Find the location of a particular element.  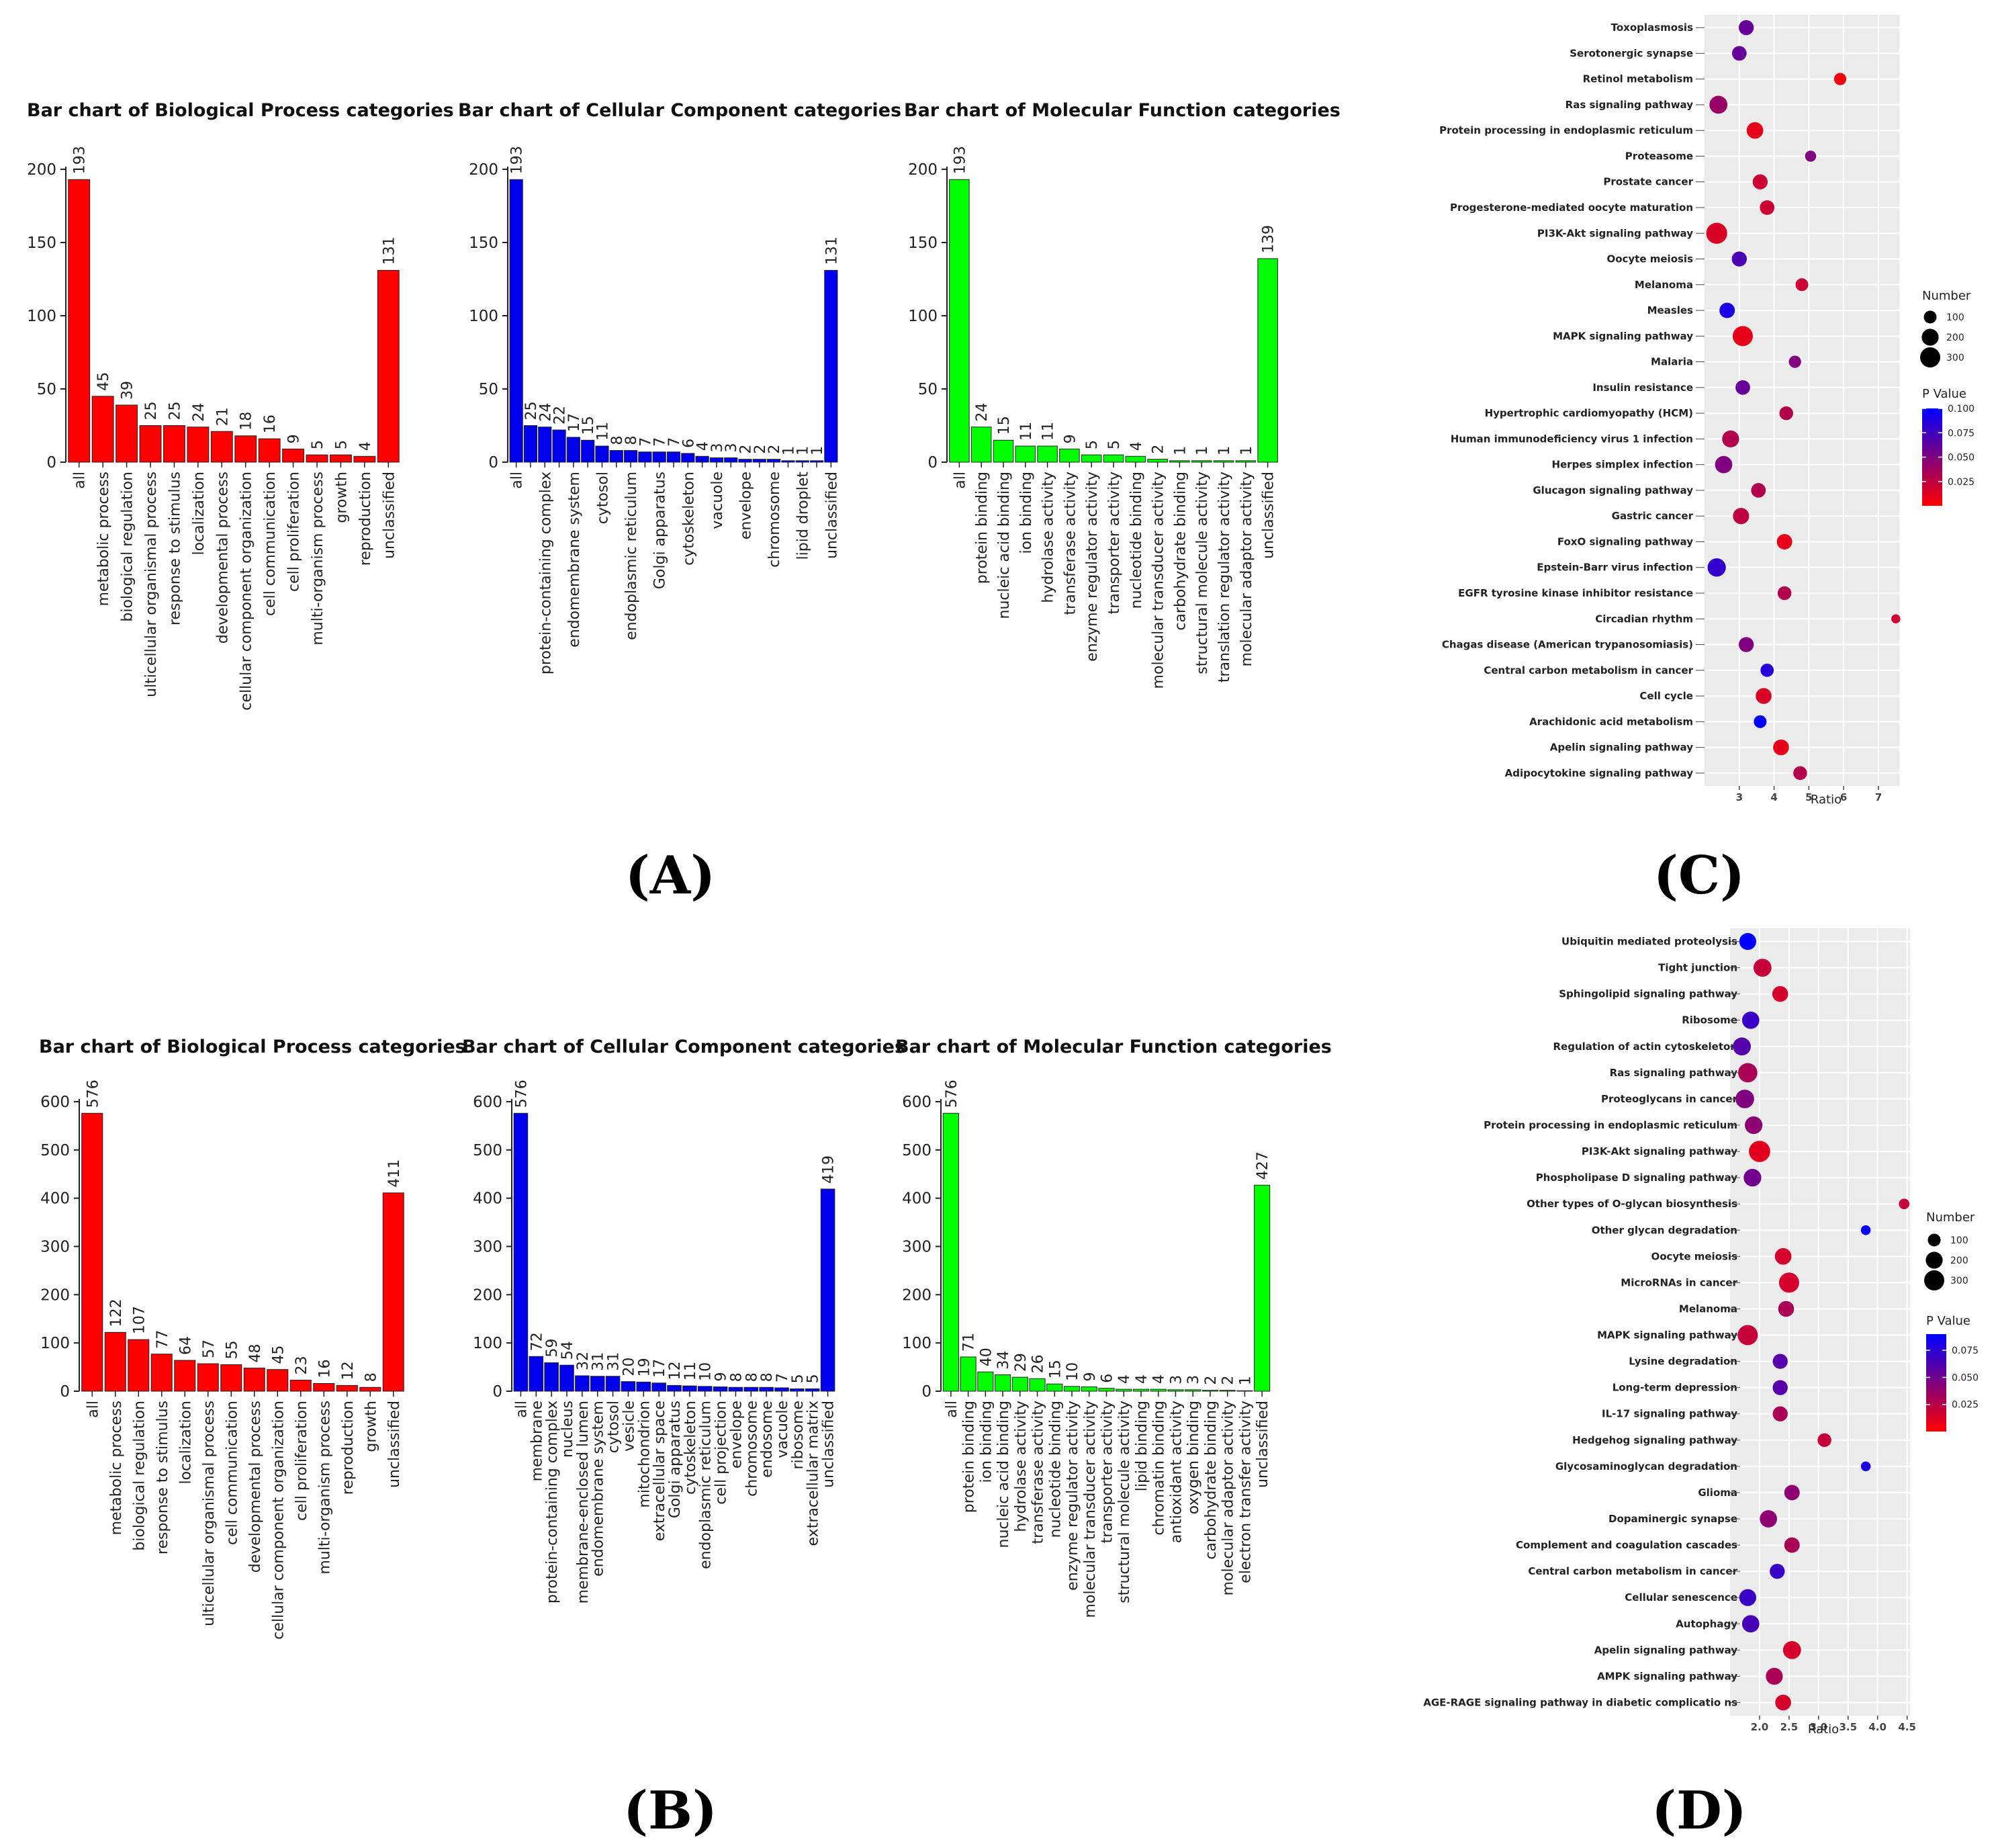

bar-value-label: 4 is located at coordinates (1142, 1379).